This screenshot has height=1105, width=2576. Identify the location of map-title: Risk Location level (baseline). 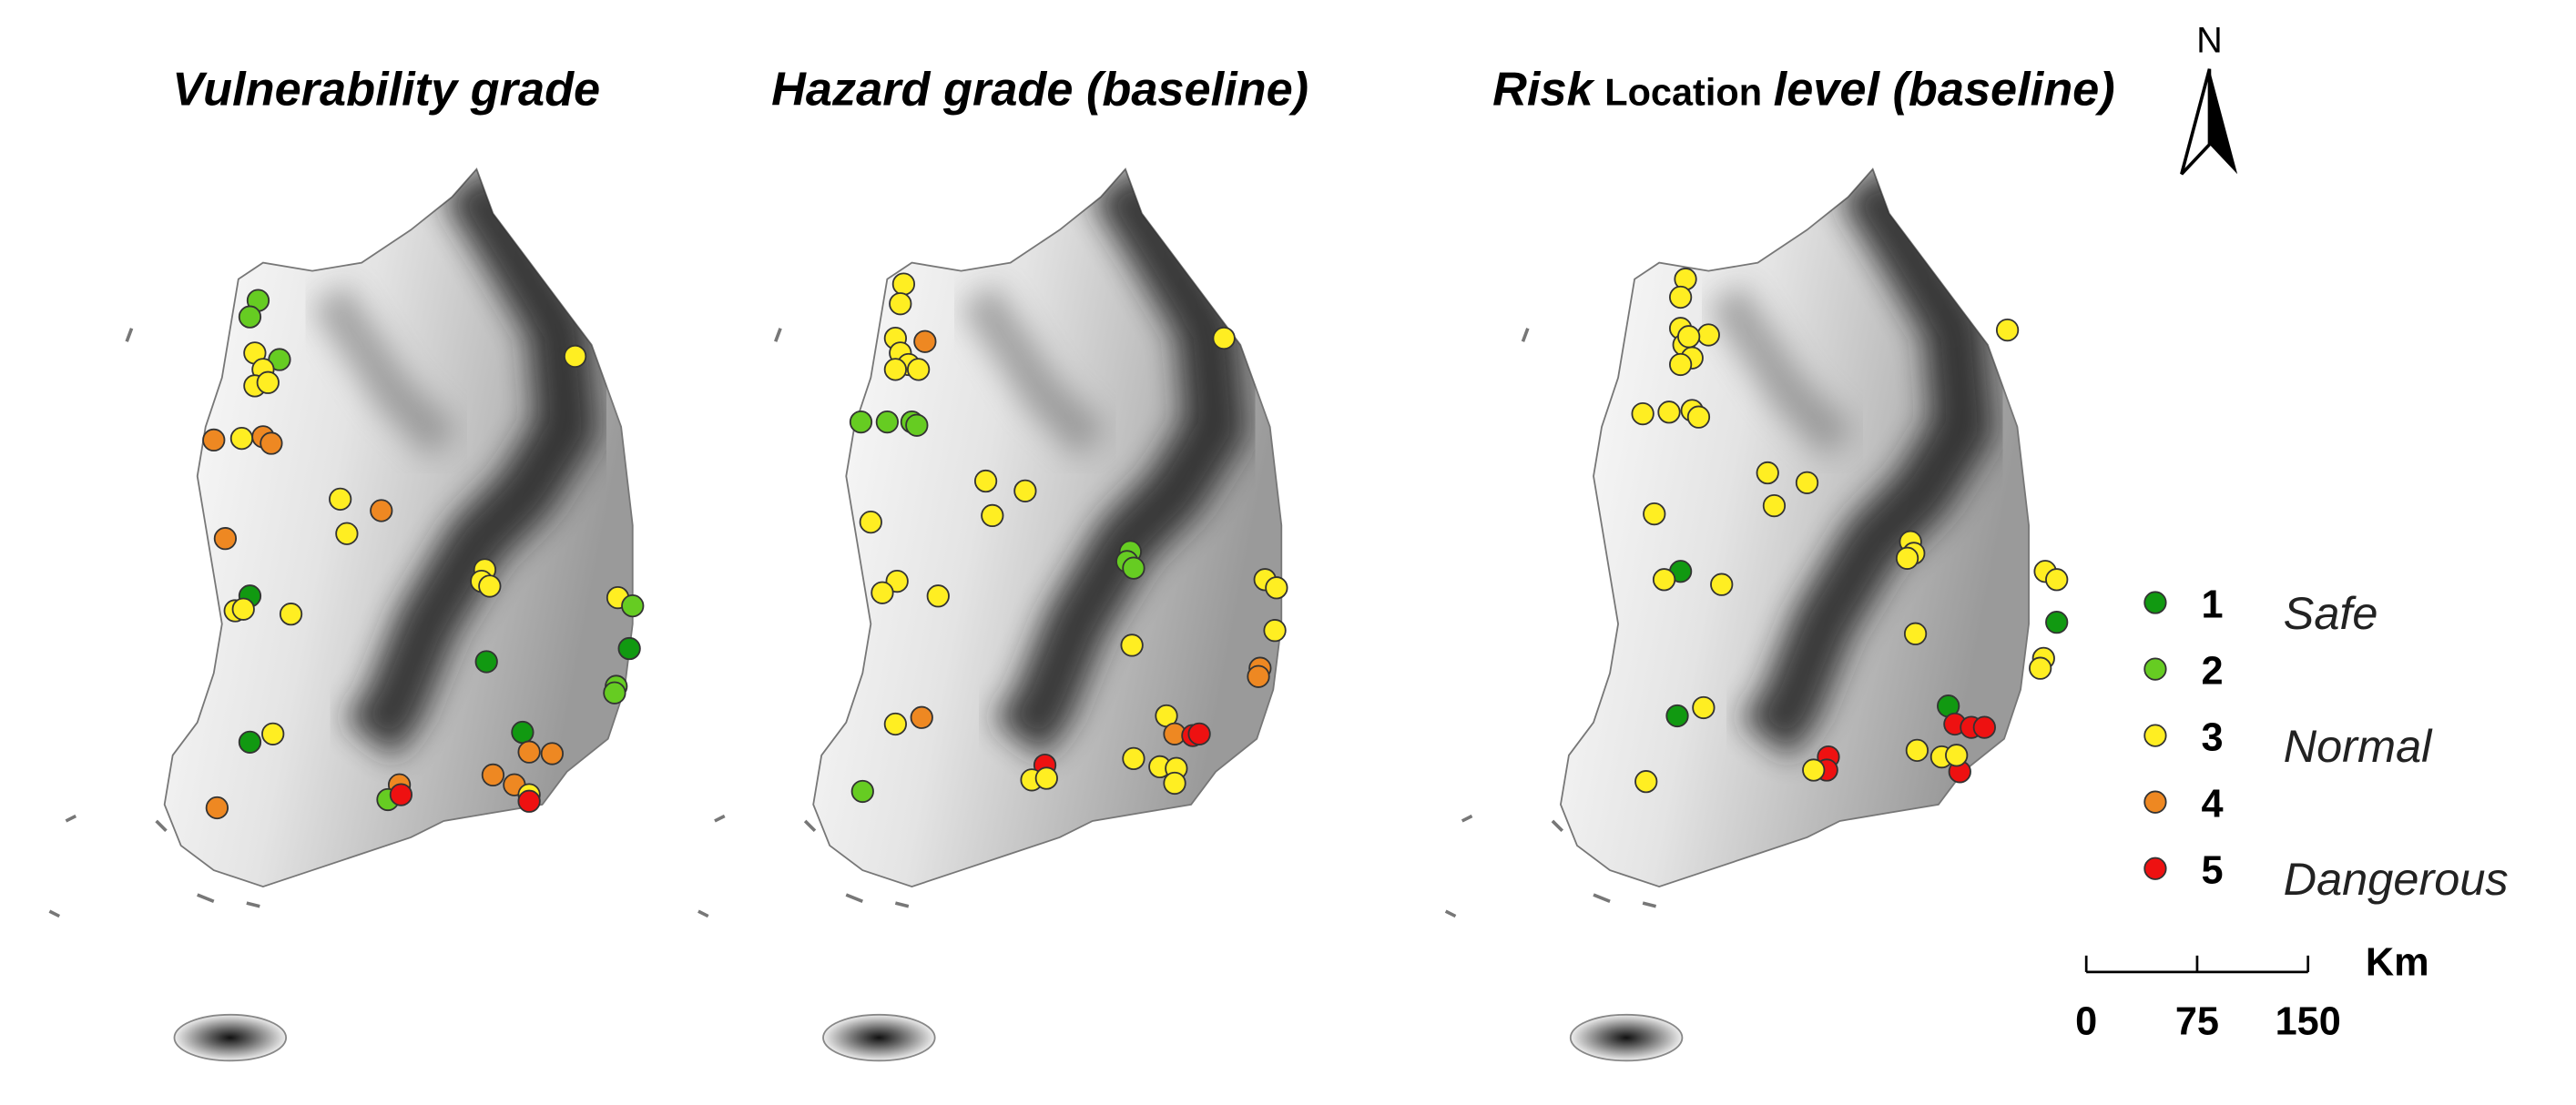
(1803, 89).